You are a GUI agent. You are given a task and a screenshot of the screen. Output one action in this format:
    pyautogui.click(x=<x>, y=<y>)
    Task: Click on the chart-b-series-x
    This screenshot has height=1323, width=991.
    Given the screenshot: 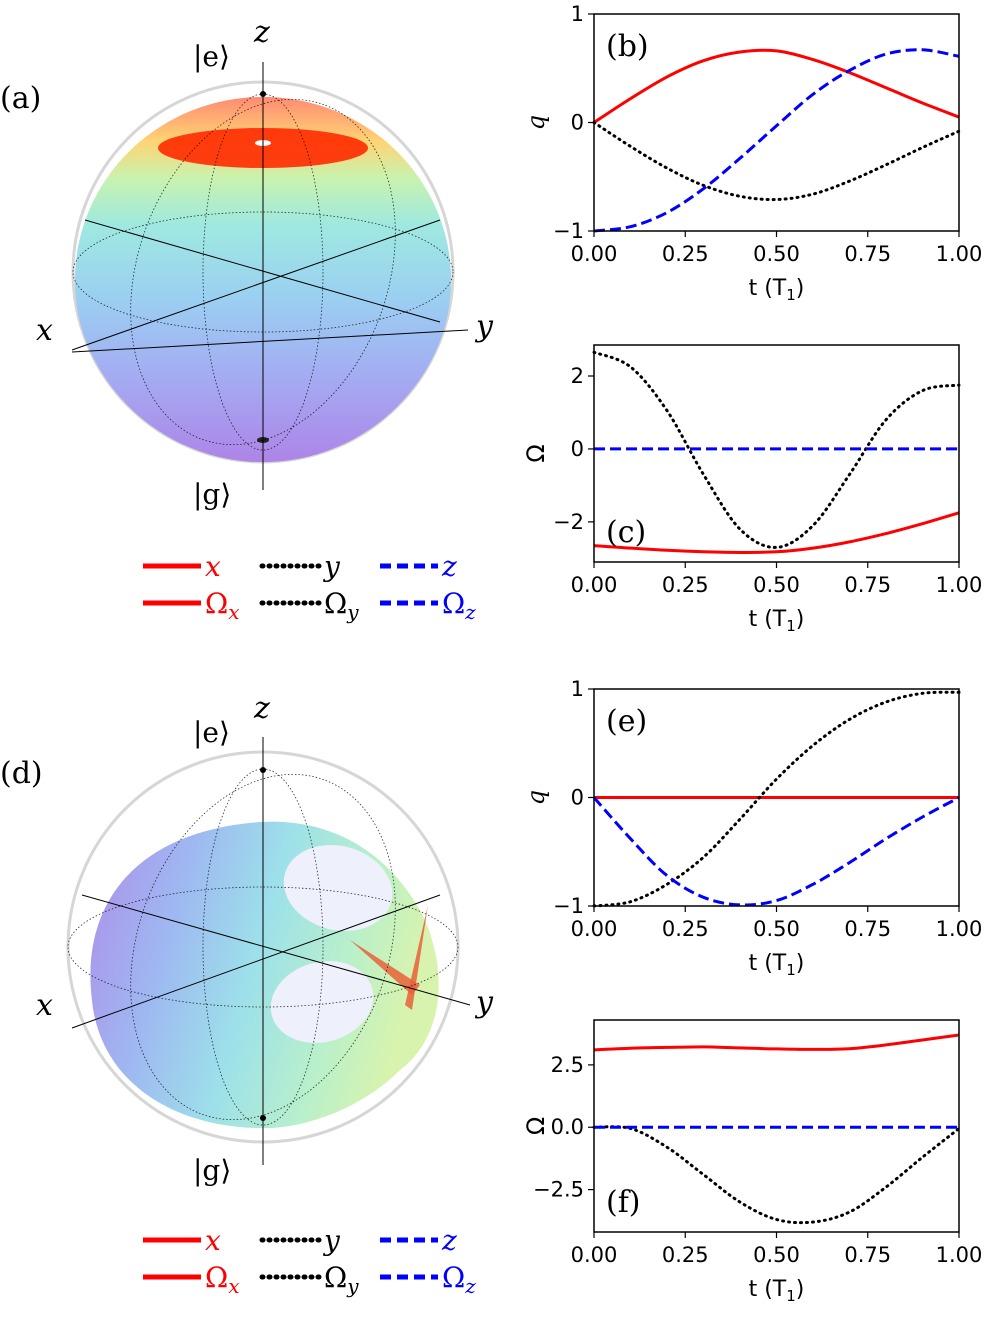 What is the action you would take?
    pyautogui.click(x=776, y=86)
    